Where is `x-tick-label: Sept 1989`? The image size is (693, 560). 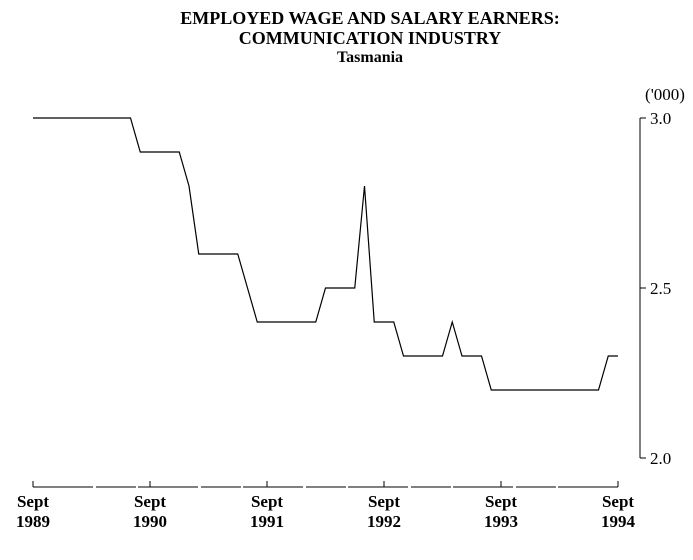 x-tick-label: Sept 1989 is located at coordinates (33, 511).